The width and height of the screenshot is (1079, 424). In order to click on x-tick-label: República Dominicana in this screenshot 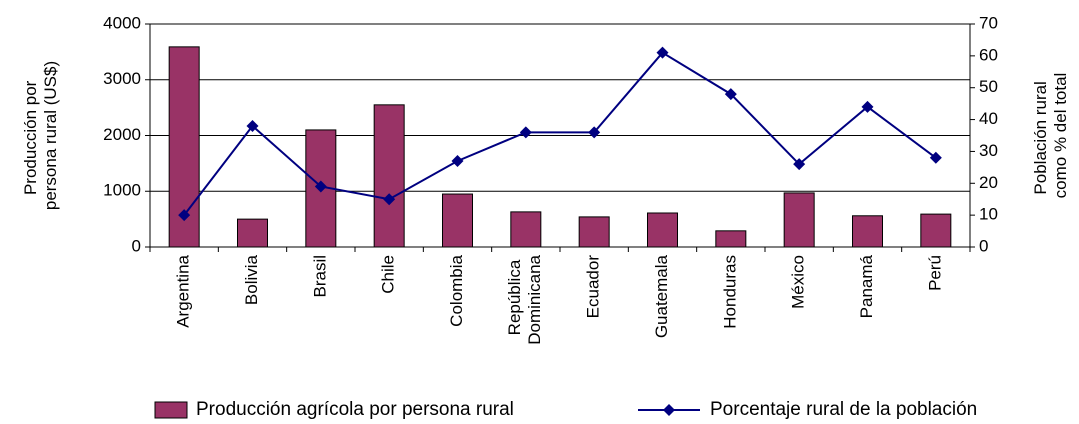, I will do `click(524, 299)`.